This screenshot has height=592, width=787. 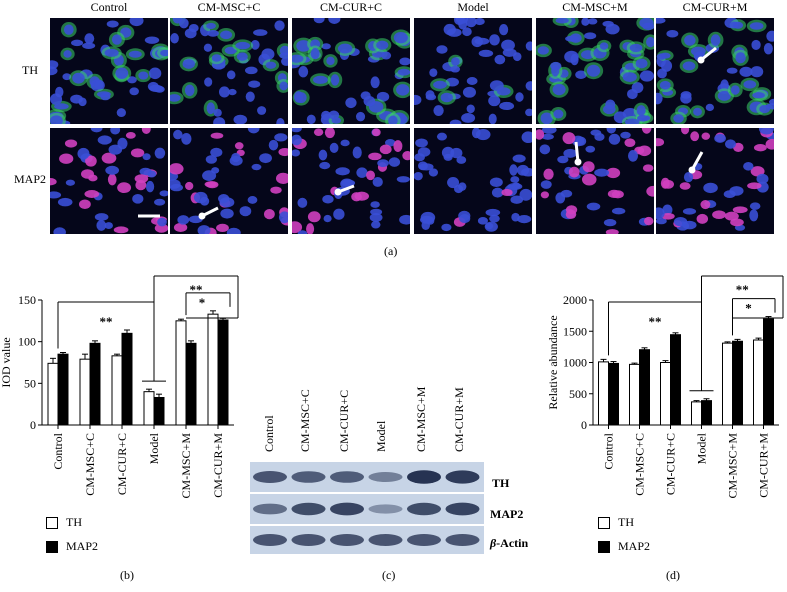 I want to click on y-tick-label: 1500, so click(x=575, y=331).